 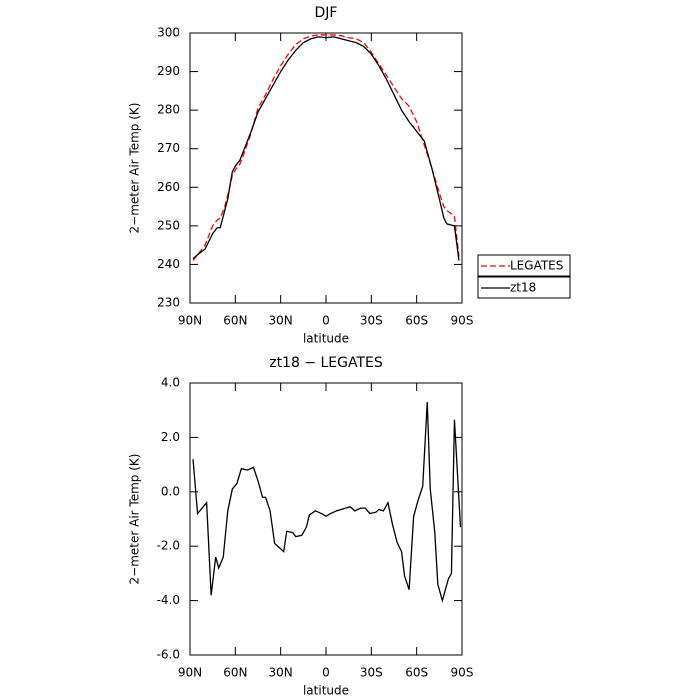 I want to click on y-tick-label: 260, so click(x=168, y=187).